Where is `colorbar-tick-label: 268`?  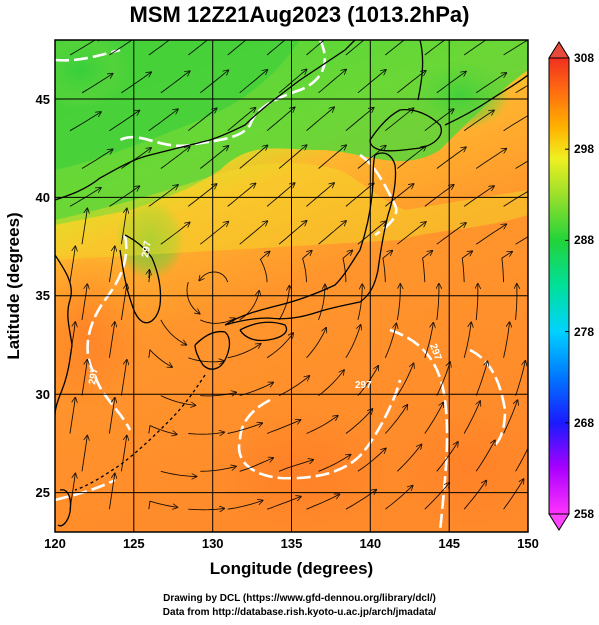 colorbar-tick-label: 268 is located at coordinates (584, 423).